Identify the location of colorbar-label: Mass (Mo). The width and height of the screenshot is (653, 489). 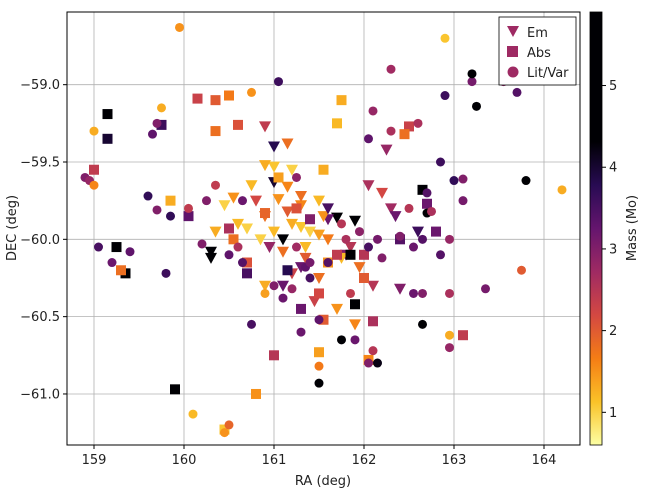
(632, 228).